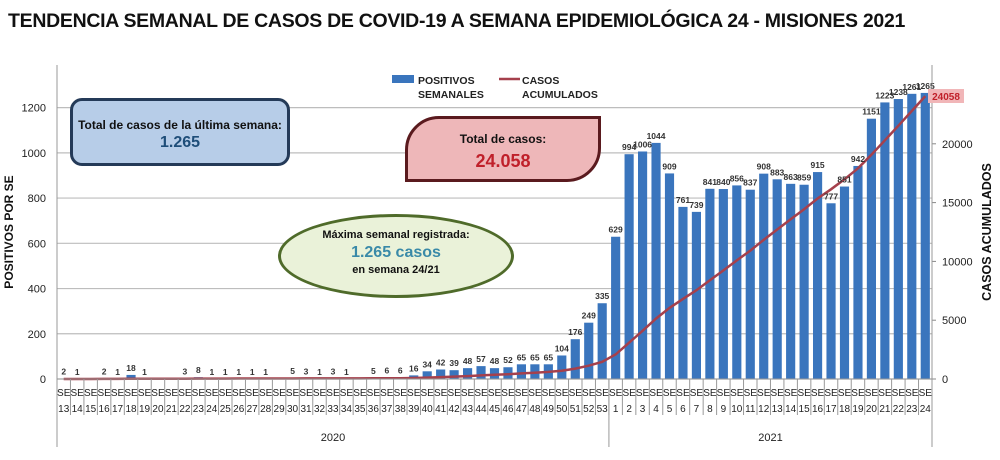 The image size is (1000, 460). Describe the element at coordinates (656, 409) in the screenshot. I see `x-tick-label: 4` at that location.